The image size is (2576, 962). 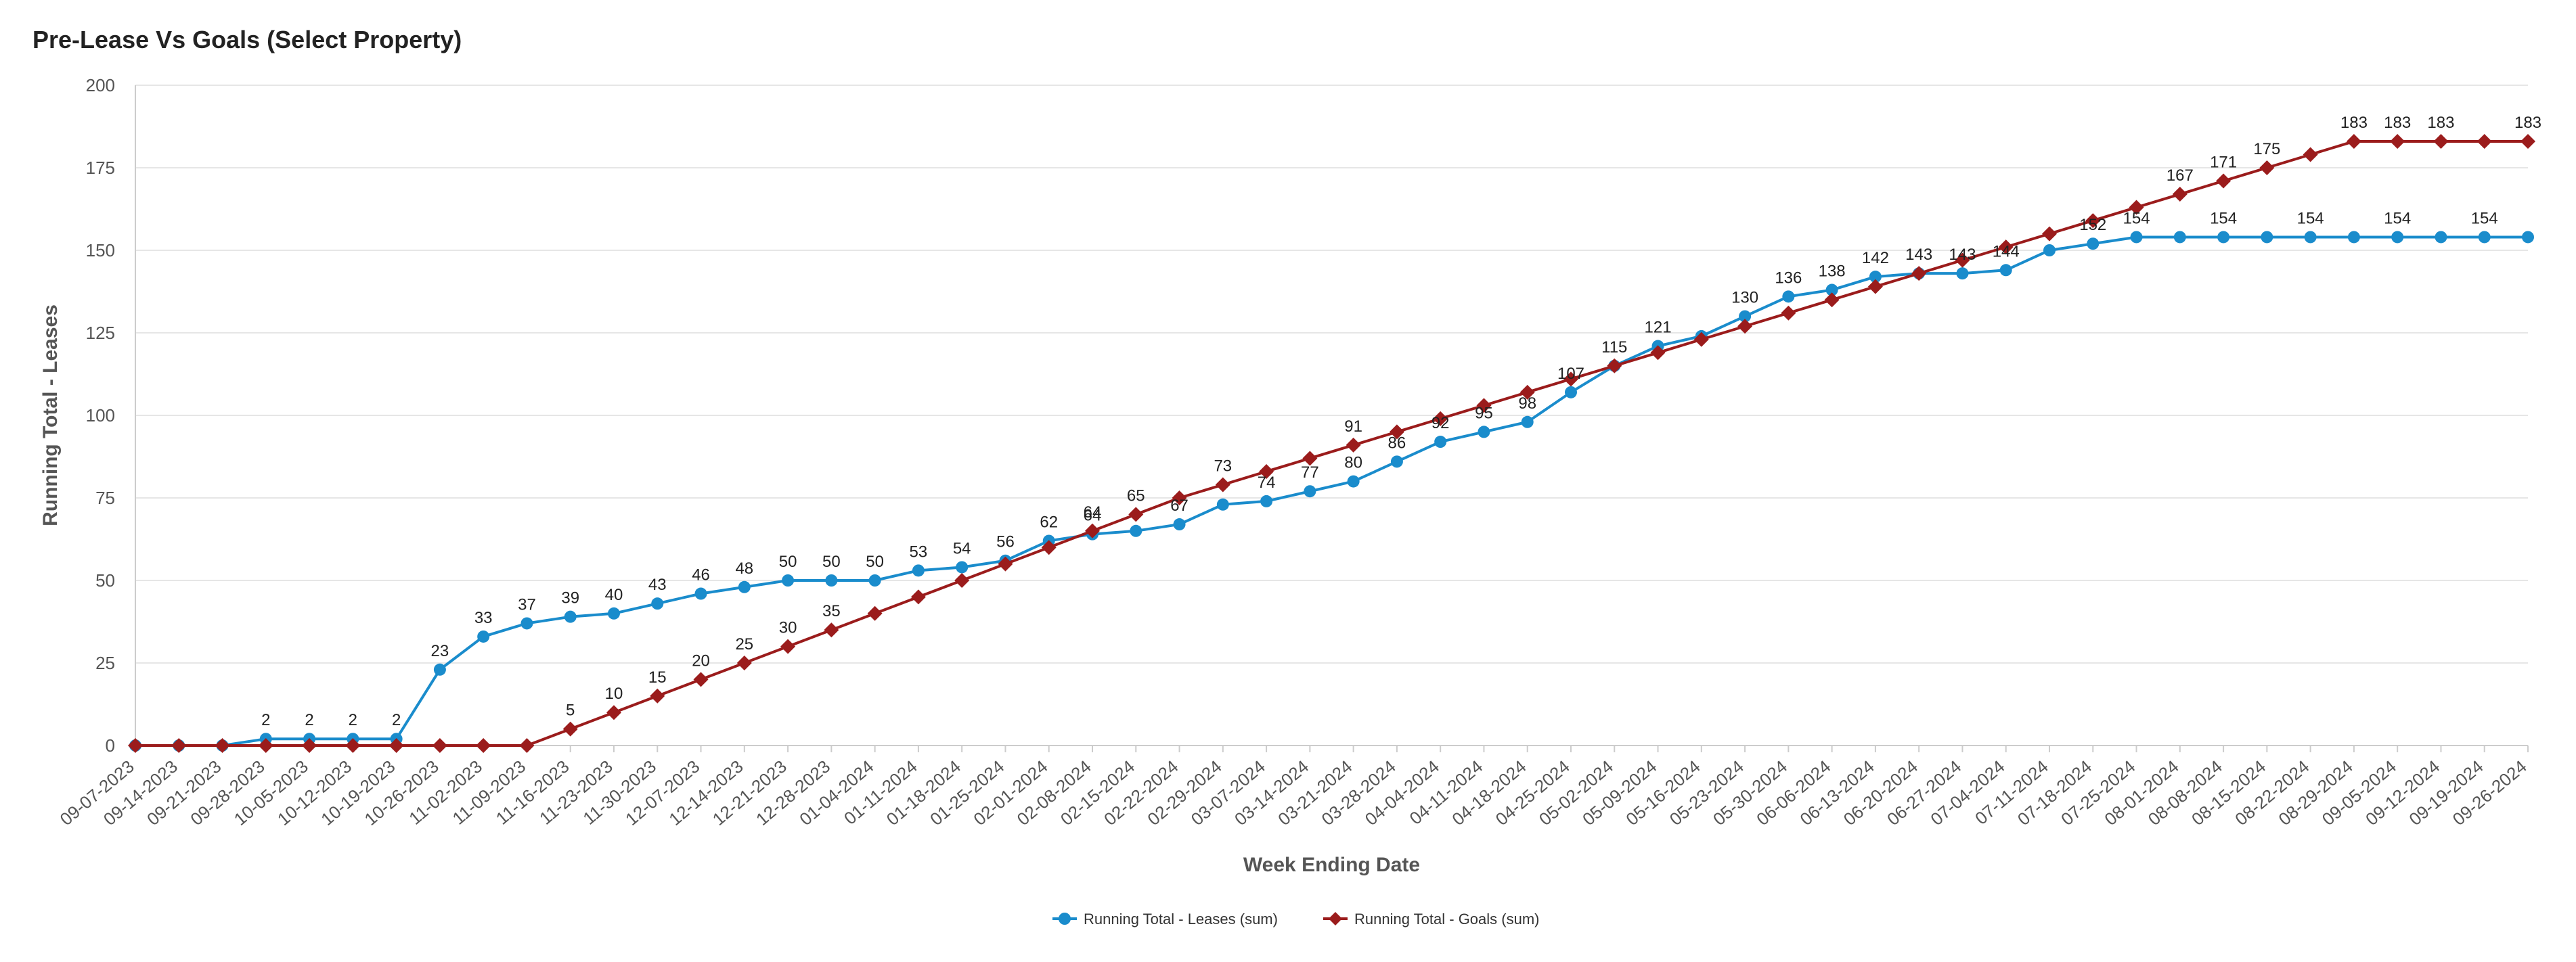 What do you see at coordinates (1181, 919) in the screenshot?
I see `legend-label: Running Total - Leases (sum)` at bounding box center [1181, 919].